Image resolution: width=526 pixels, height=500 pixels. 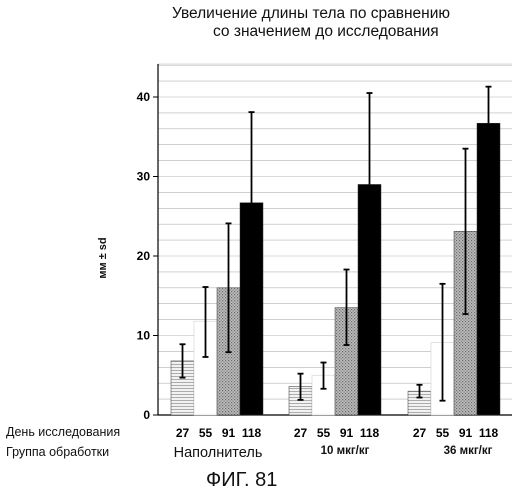 I want to click on y-tick-label: 30, so click(x=144, y=177).